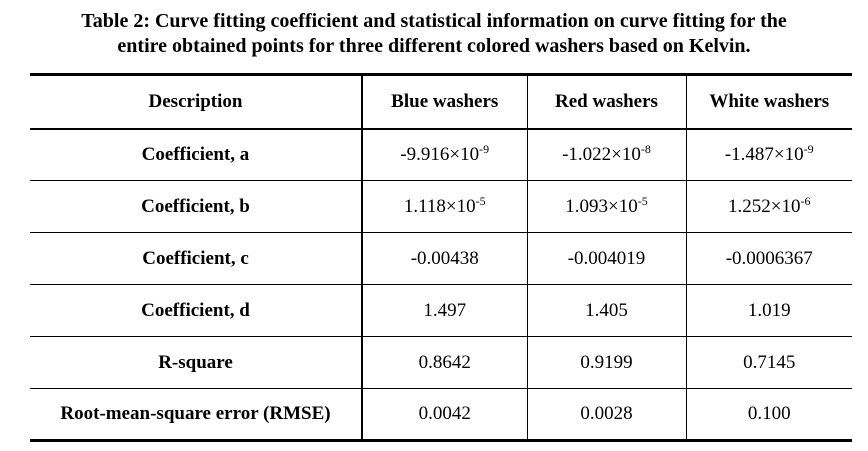 The width and height of the screenshot is (868, 451). What do you see at coordinates (444, 101) in the screenshot?
I see `header-cell: Blue washers` at bounding box center [444, 101].